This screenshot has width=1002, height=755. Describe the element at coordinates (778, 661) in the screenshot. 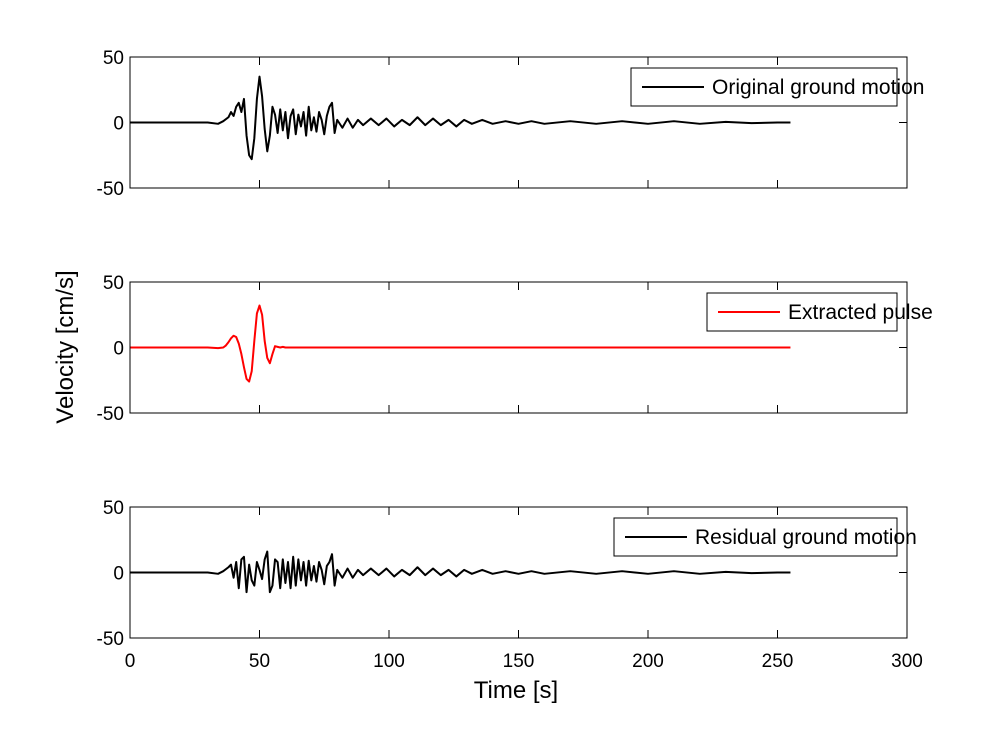

I see `x-tick-label: 250` at that location.